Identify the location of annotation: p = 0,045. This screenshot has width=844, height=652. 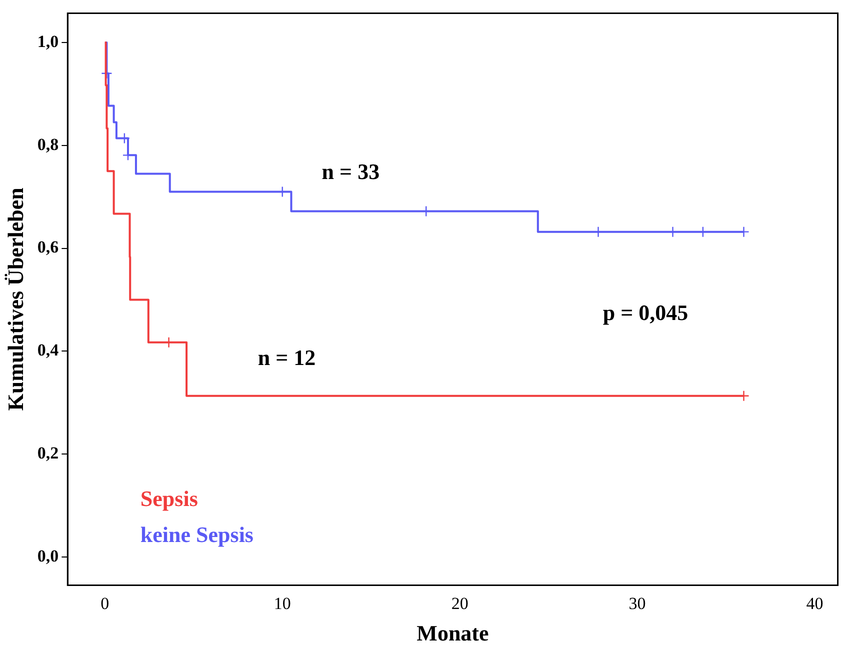
(645, 312).